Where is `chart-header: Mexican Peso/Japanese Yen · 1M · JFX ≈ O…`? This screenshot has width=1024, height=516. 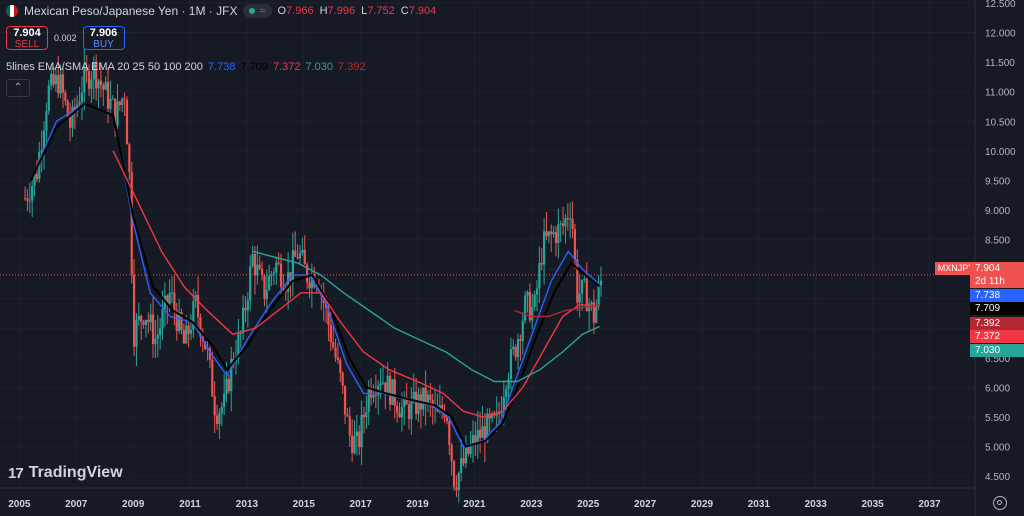
chart-header: Mexican Peso/Japanese Yen · 1M · JFX ≈ O… is located at coordinates (221, 11).